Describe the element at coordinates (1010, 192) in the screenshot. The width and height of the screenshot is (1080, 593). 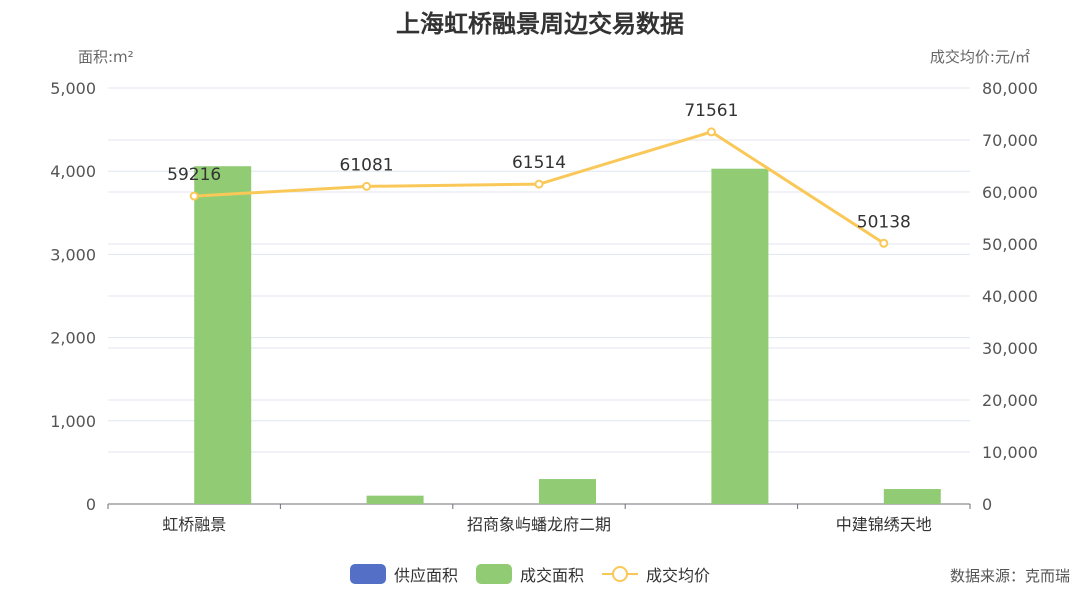
I see `right-tick-label: 60,000` at that location.